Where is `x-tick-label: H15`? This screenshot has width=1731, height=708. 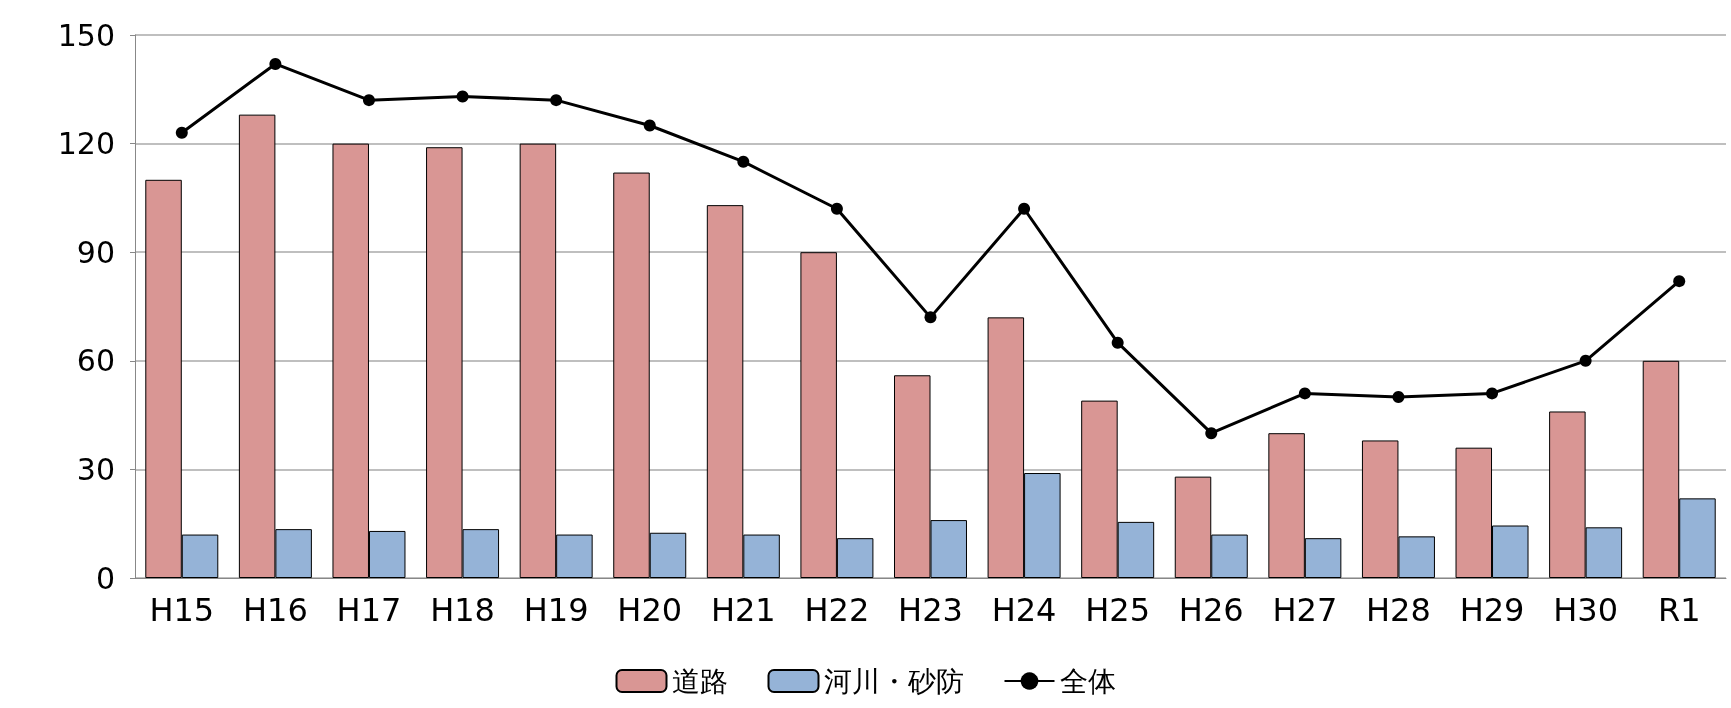
x-tick-label: H15 is located at coordinates (182, 610).